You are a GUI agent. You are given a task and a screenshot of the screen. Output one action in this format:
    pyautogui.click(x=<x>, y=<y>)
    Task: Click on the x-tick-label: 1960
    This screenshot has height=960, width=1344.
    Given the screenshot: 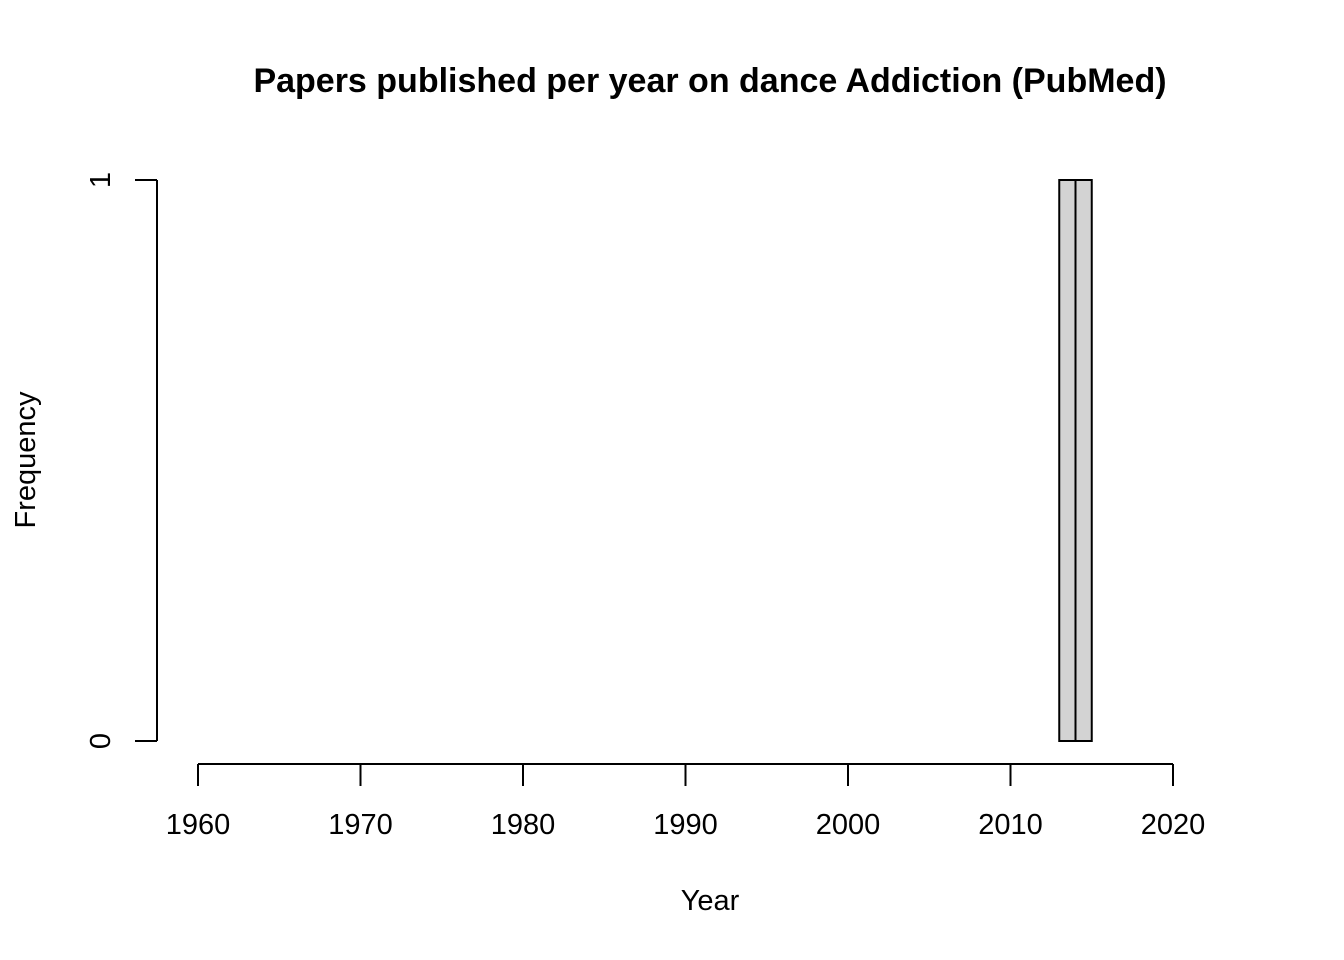 What is the action you would take?
    pyautogui.click(x=198, y=825)
    